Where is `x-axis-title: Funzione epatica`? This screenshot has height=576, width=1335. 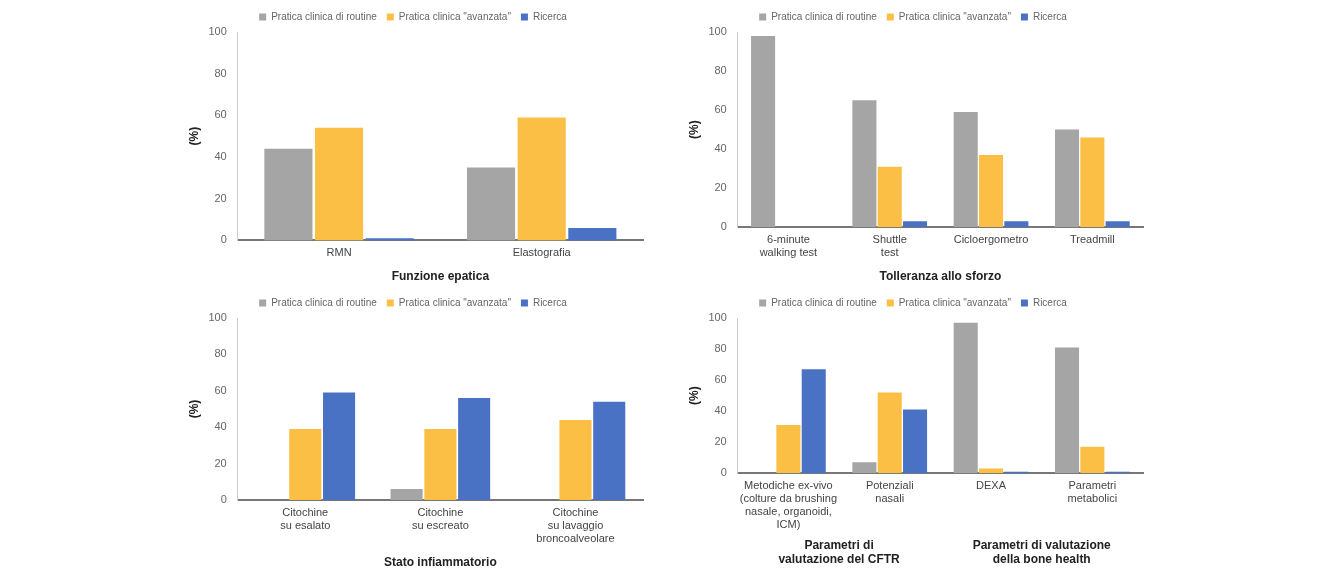
x-axis-title: Funzione epatica is located at coordinates (440, 276).